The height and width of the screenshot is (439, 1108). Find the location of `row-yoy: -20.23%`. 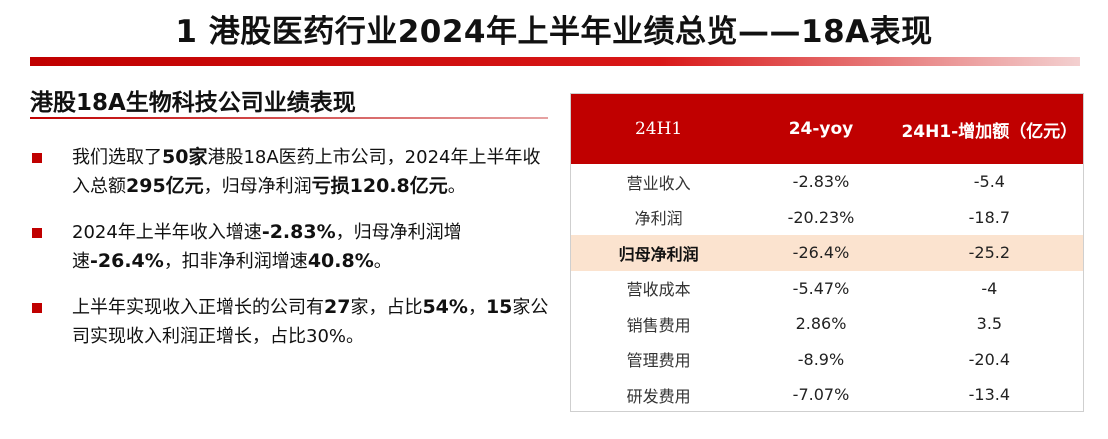

row-yoy: -20.23% is located at coordinates (821, 217).